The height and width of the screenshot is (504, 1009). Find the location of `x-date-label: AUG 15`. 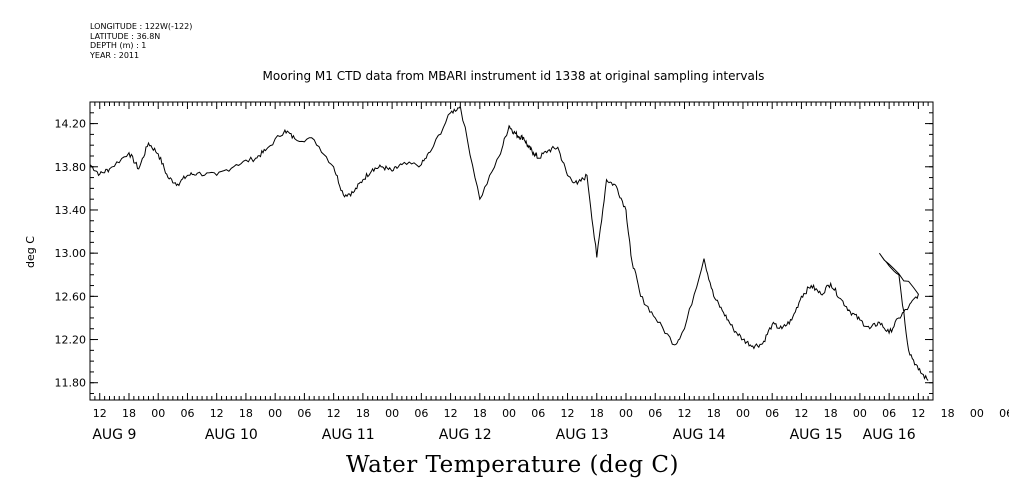

x-date-label: AUG 15 is located at coordinates (816, 435).